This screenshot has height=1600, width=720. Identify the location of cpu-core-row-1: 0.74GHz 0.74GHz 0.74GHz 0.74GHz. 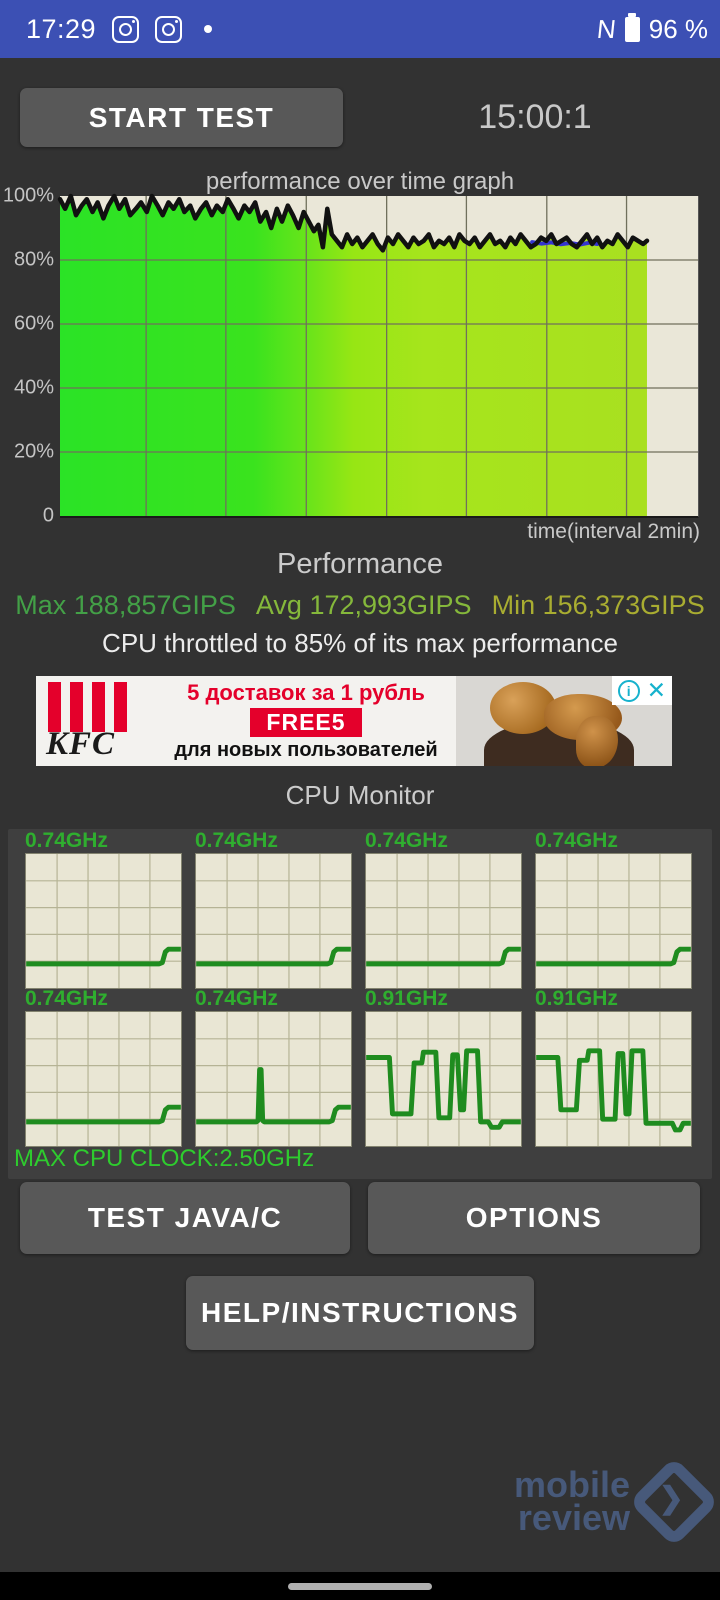
(358, 909).